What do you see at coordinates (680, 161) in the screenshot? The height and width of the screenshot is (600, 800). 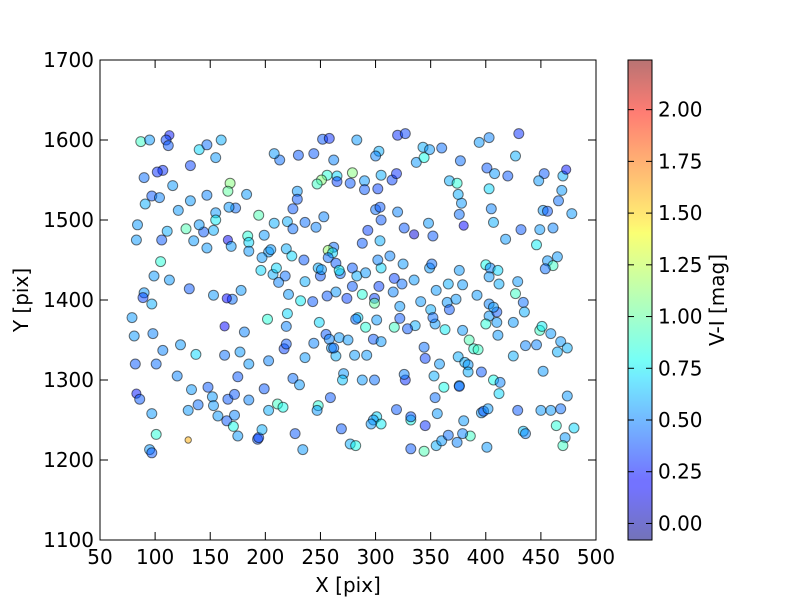 I see `colorbar-tick-label: 1.75` at bounding box center [680, 161].